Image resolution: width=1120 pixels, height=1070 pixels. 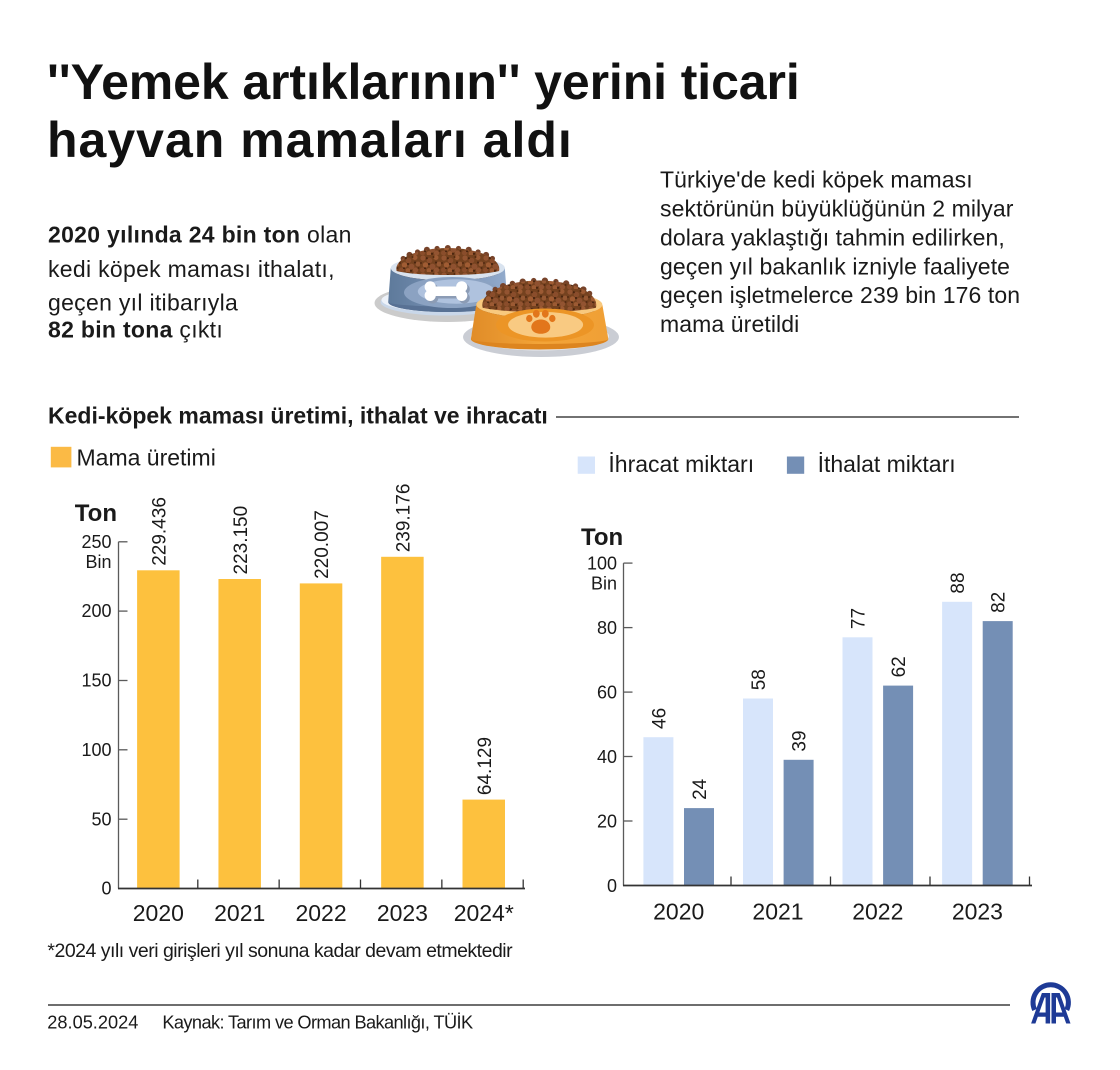 What do you see at coordinates (135, 330) in the screenshot?
I see `svg-text: 82 bin tona çıktı` at bounding box center [135, 330].